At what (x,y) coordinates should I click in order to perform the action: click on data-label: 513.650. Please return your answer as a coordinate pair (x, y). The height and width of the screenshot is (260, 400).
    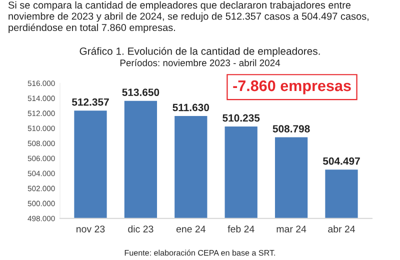
    Looking at the image, I should click on (141, 92).